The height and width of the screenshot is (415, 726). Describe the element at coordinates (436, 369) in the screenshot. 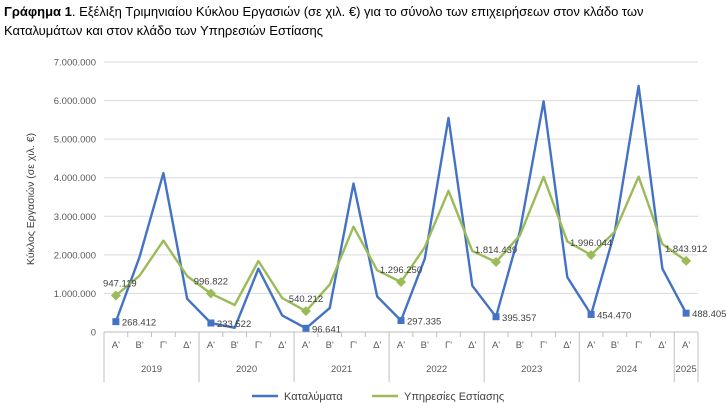

I see `year-label: 2022` at that location.